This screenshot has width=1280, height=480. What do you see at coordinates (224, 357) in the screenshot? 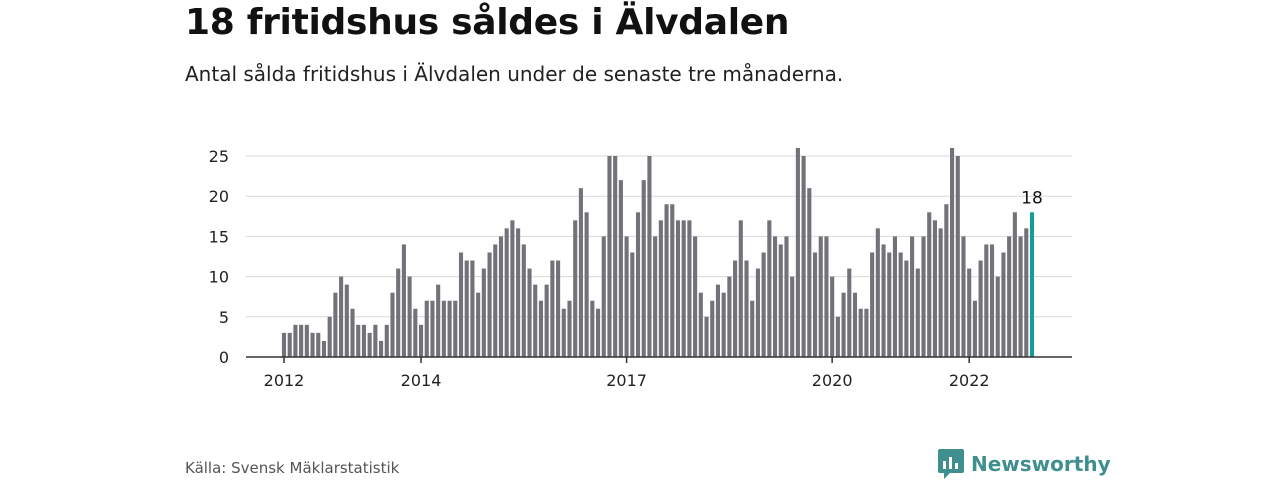
I see `y-tick-label: 0` at bounding box center [224, 357].